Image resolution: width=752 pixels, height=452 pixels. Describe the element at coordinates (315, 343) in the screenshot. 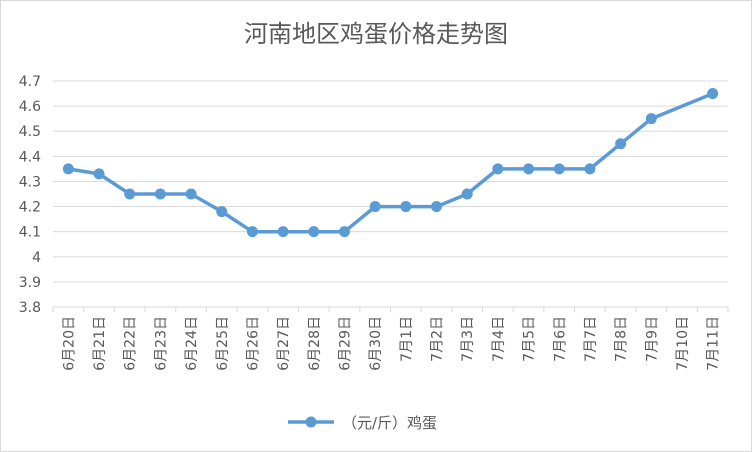

I see `x-tick-label: 6月28日` at that location.